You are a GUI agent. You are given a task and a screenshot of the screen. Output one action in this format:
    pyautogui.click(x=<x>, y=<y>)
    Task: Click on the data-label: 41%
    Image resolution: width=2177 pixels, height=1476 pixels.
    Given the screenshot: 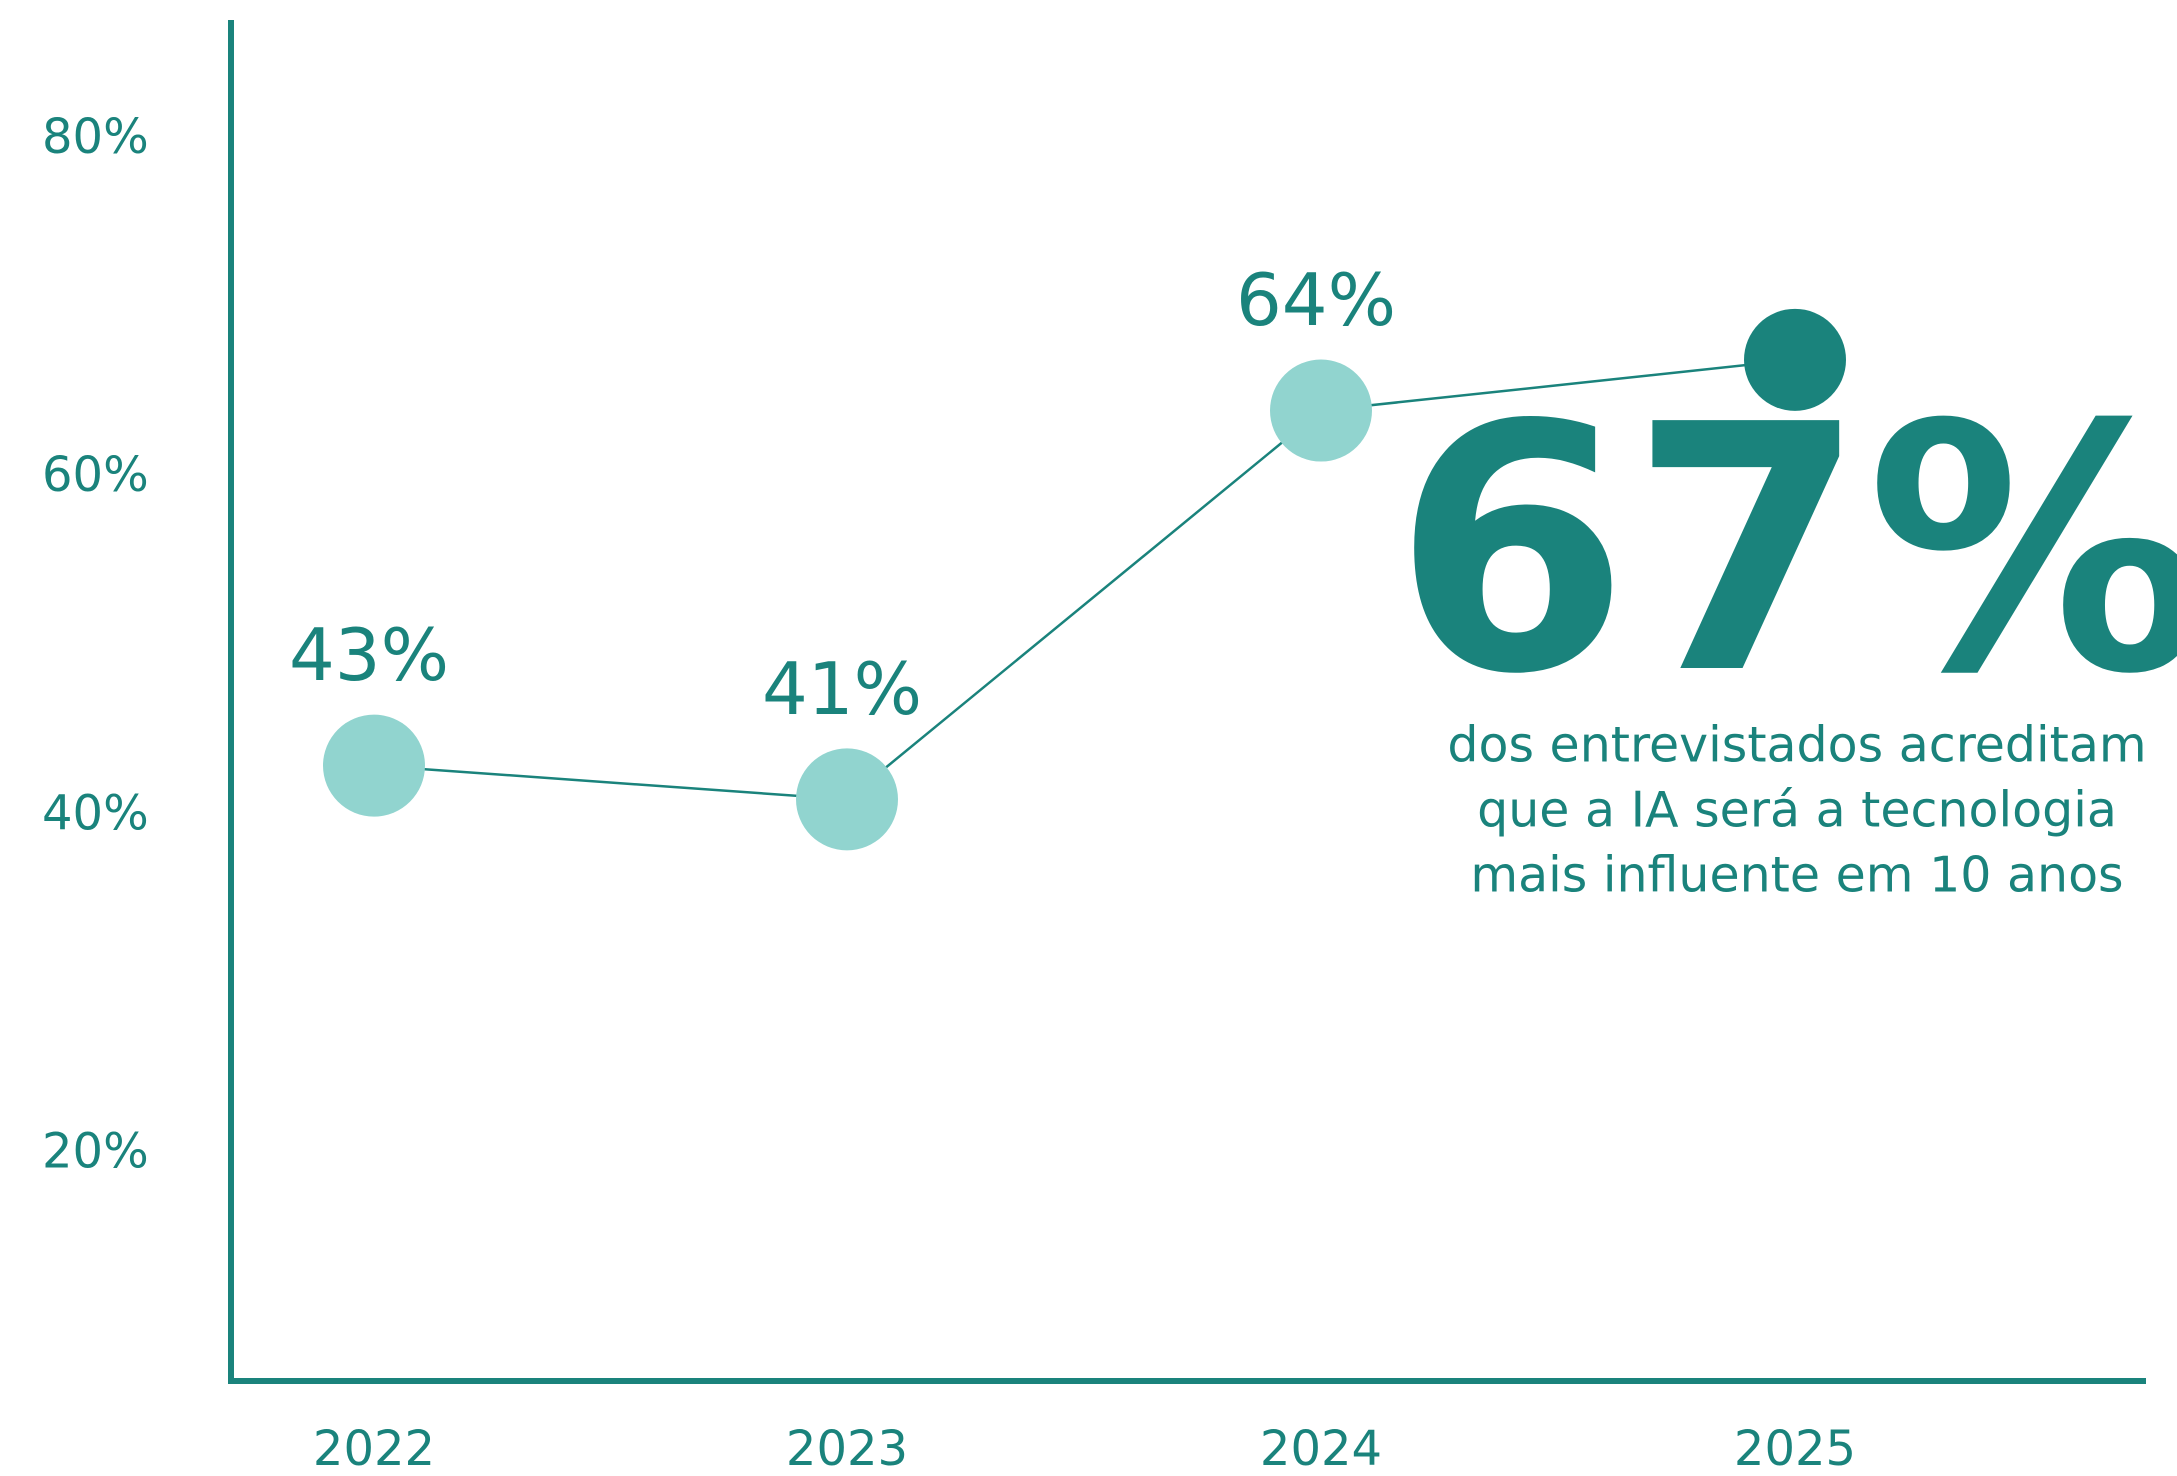 What is the action you would take?
    pyautogui.click(x=842, y=689)
    